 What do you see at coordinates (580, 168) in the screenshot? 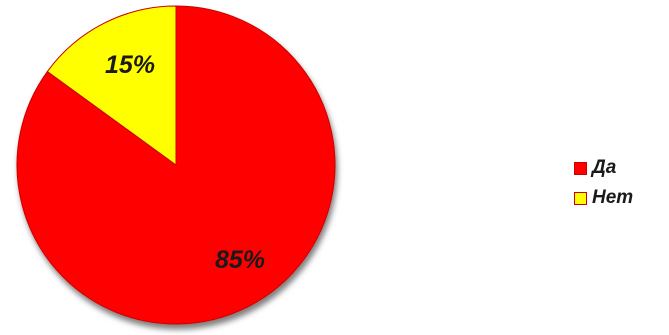
I see `legend-swatch-yes` at bounding box center [580, 168].